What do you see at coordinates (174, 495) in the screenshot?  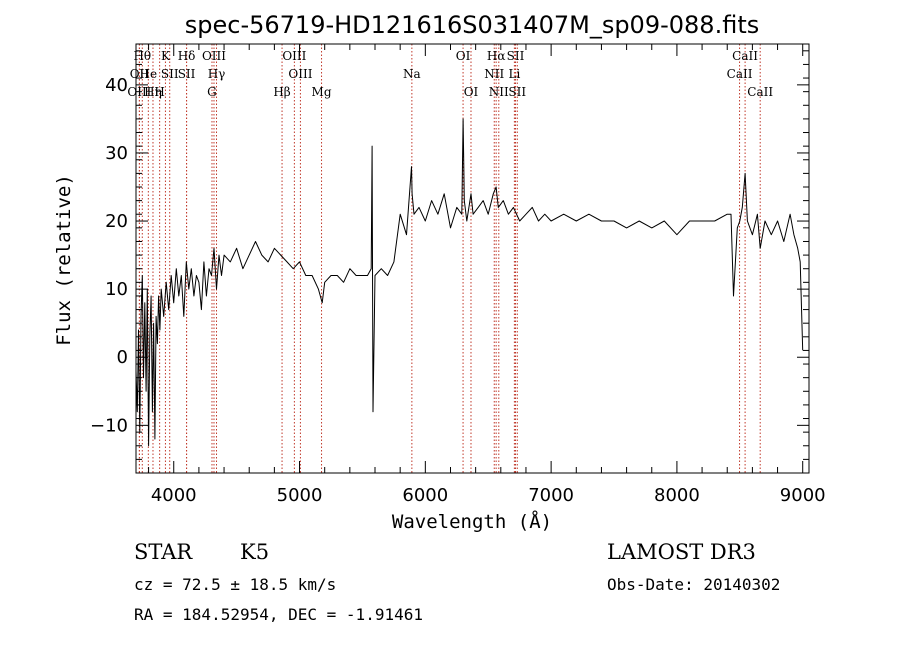 I see `x-tick-label: 4000` at bounding box center [174, 495].